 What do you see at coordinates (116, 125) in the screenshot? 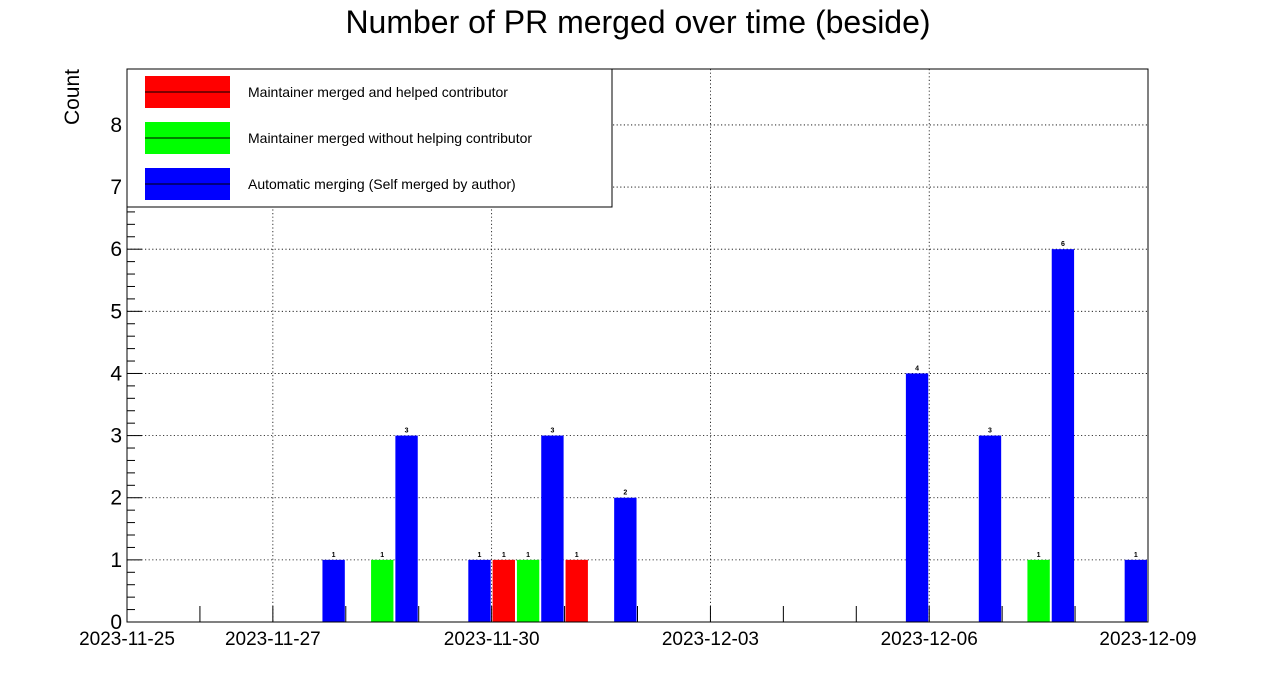
I see `y-tick-label: 8` at bounding box center [116, 125].